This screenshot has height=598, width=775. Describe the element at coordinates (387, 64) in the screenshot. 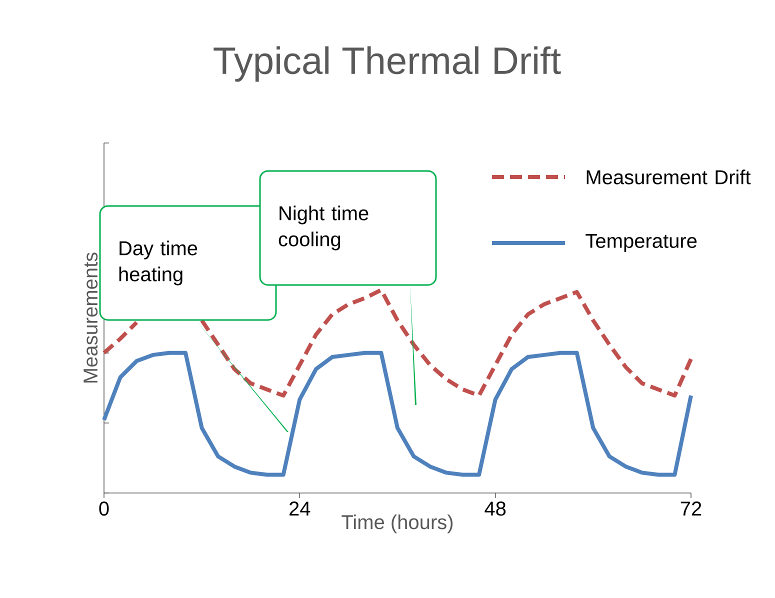

I see `chart-title: Typical Thermal Drift` at that location.